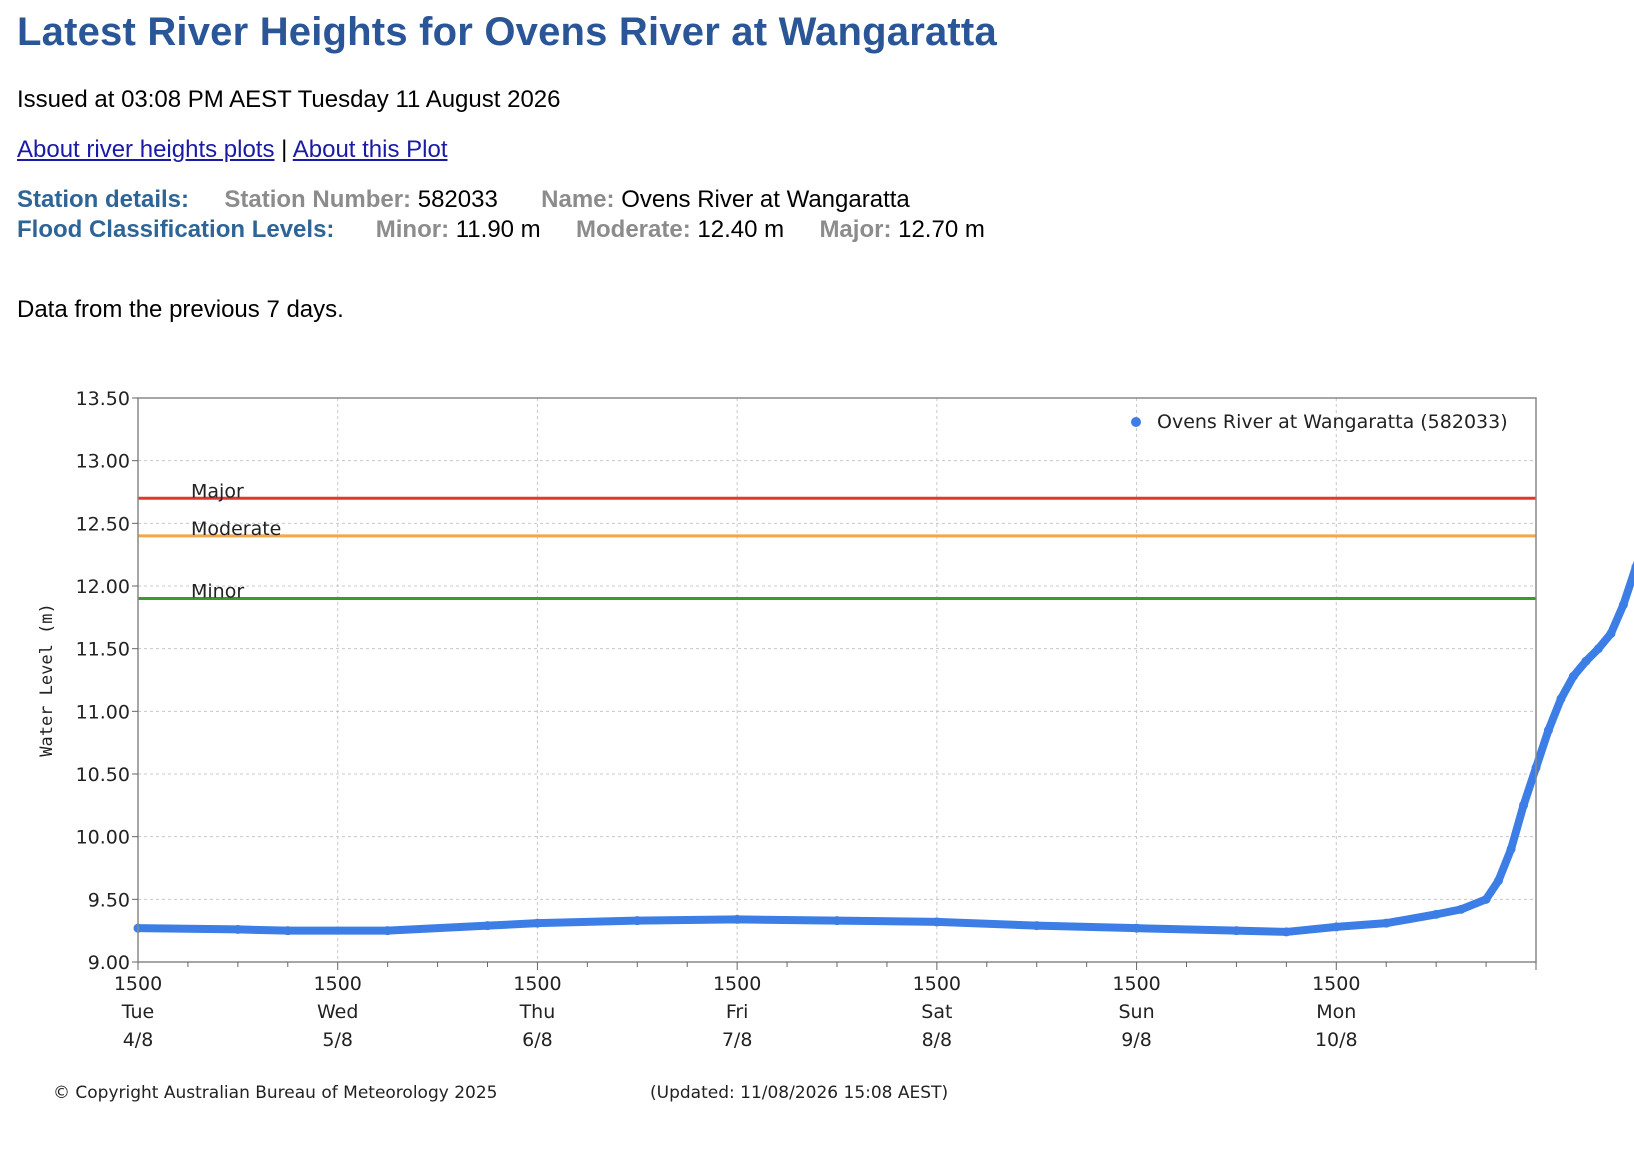  Describe the element at coordinates (855, 229) in the screenshot. I see `major-label: Major:` at that location.